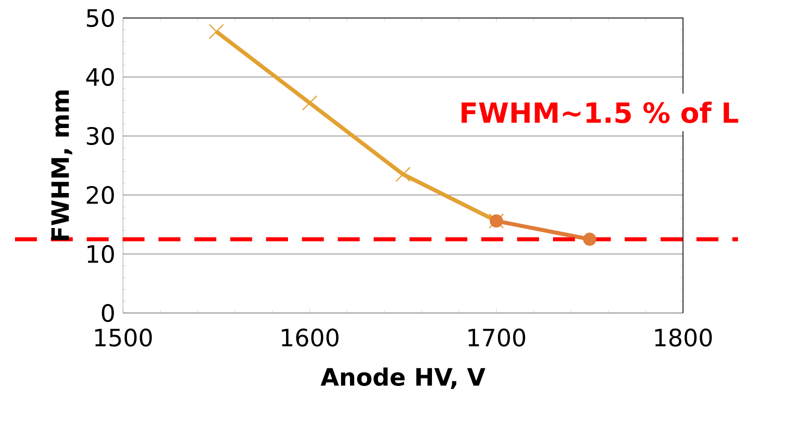 The width and height of the screenshot is (797, 433). Describe the element at coordinates (61, 165) in the screenshot. I see `y-axis-title: FWHM, mm` at that location.